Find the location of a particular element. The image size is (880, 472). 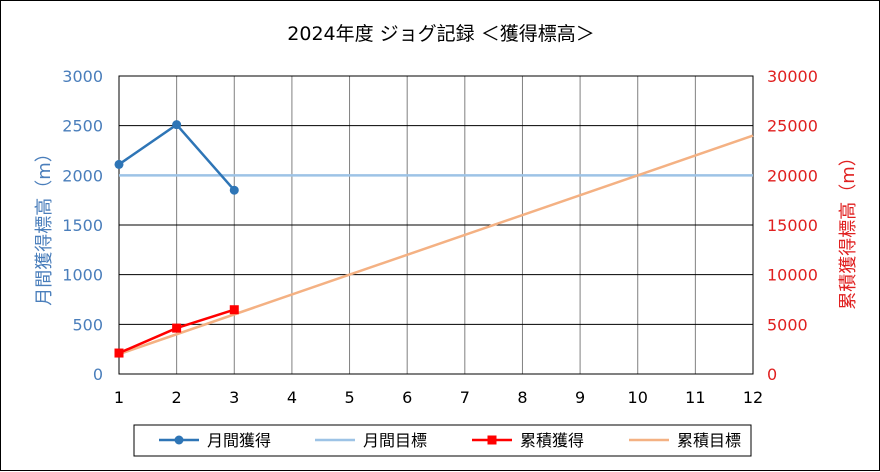

y-left-tick-label: 1500 is located at coordinates (82, 225).